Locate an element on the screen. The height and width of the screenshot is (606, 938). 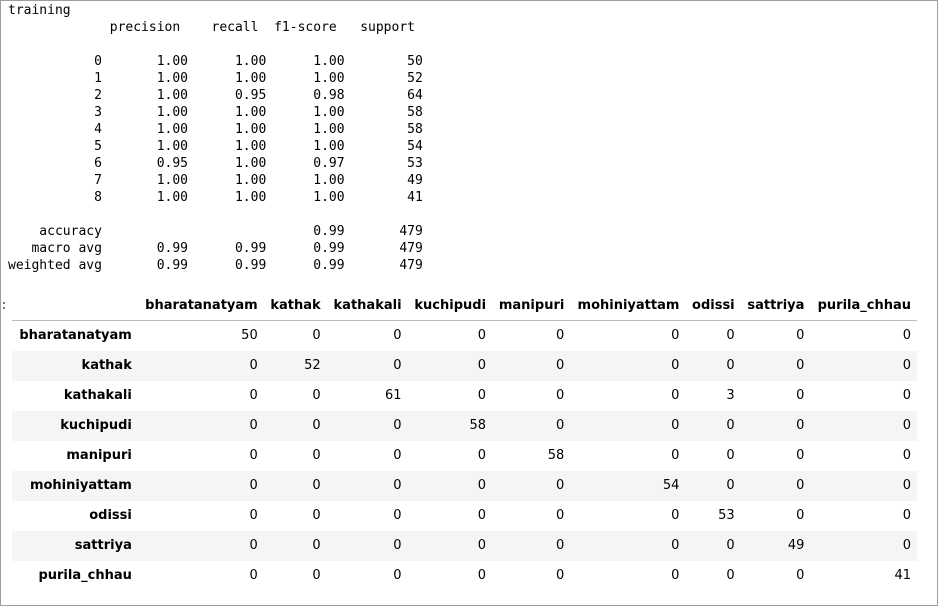
table-cell: 54 is located at coordinates (671, 485).